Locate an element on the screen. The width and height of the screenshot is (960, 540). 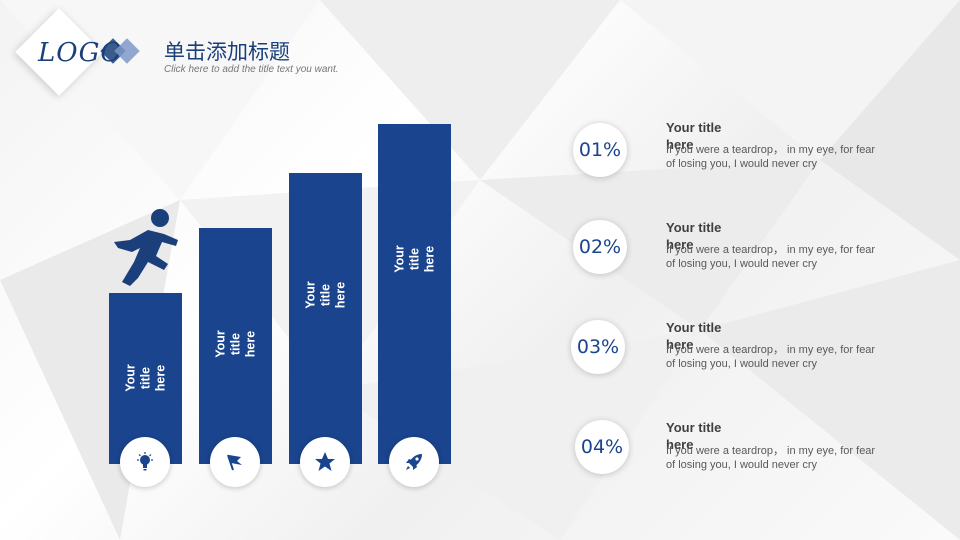
percent-value: 03% is located at coordinates (598, 347).